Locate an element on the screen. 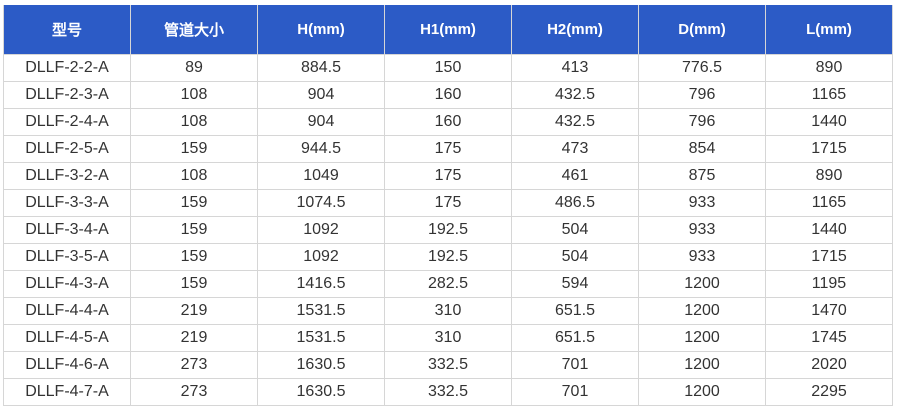 The height and width of the screenshot is (415, 899). table-row: DLLF-4-4-A 219 1531.5 310 651.5 1200 1470 is located at coordinates (448, 311).